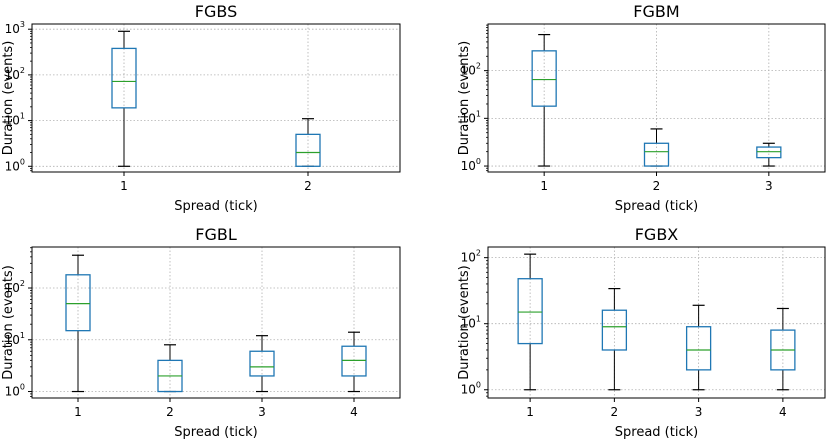  I want to click on axes-frame, so click(656, 322).